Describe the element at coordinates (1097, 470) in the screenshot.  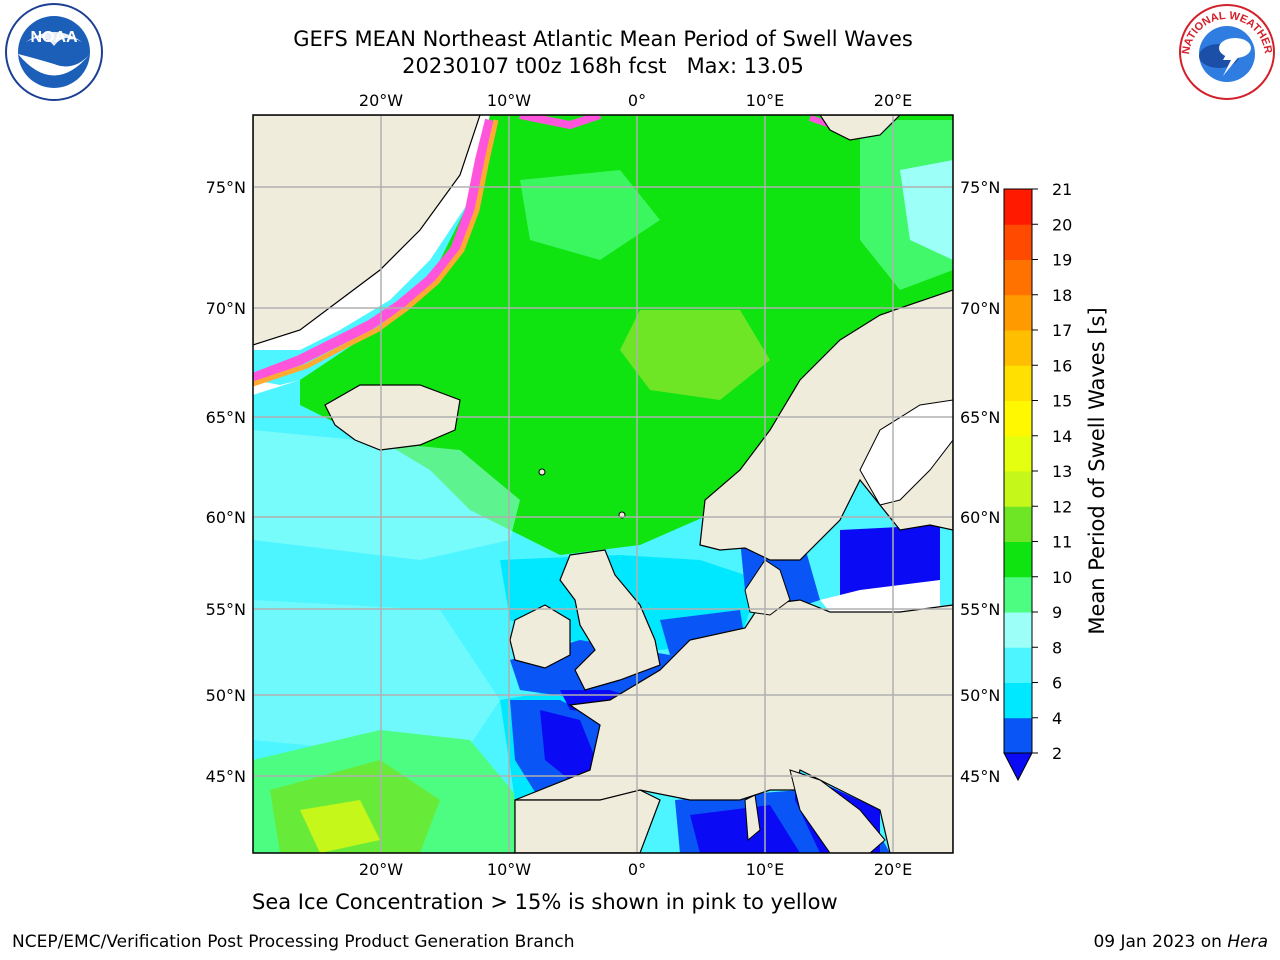
I see `colorbar-label: Mean Period of Swell Waves [s]` at that location.